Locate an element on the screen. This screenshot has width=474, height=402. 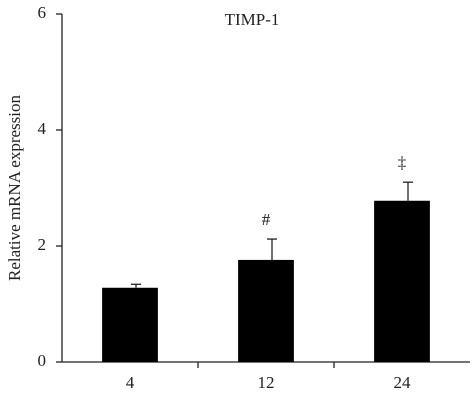
y-tick-label: 2 is located at coordinates (42, 244).